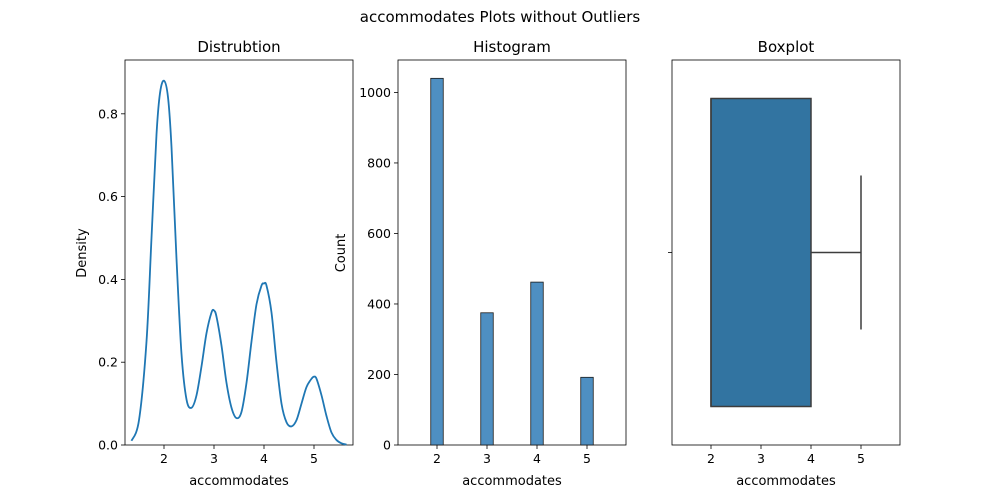 The height and width of the screenshot is (500, 1000). Describe the element at coordinates (437, 458) in the screenshot. I see `histogram-xtick-label: 2` at that location.